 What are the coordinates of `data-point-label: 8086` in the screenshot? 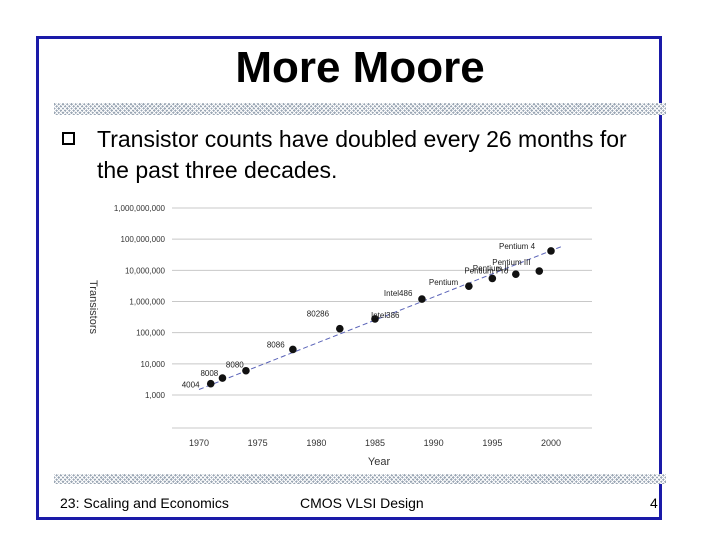 It's located at (276, 344).